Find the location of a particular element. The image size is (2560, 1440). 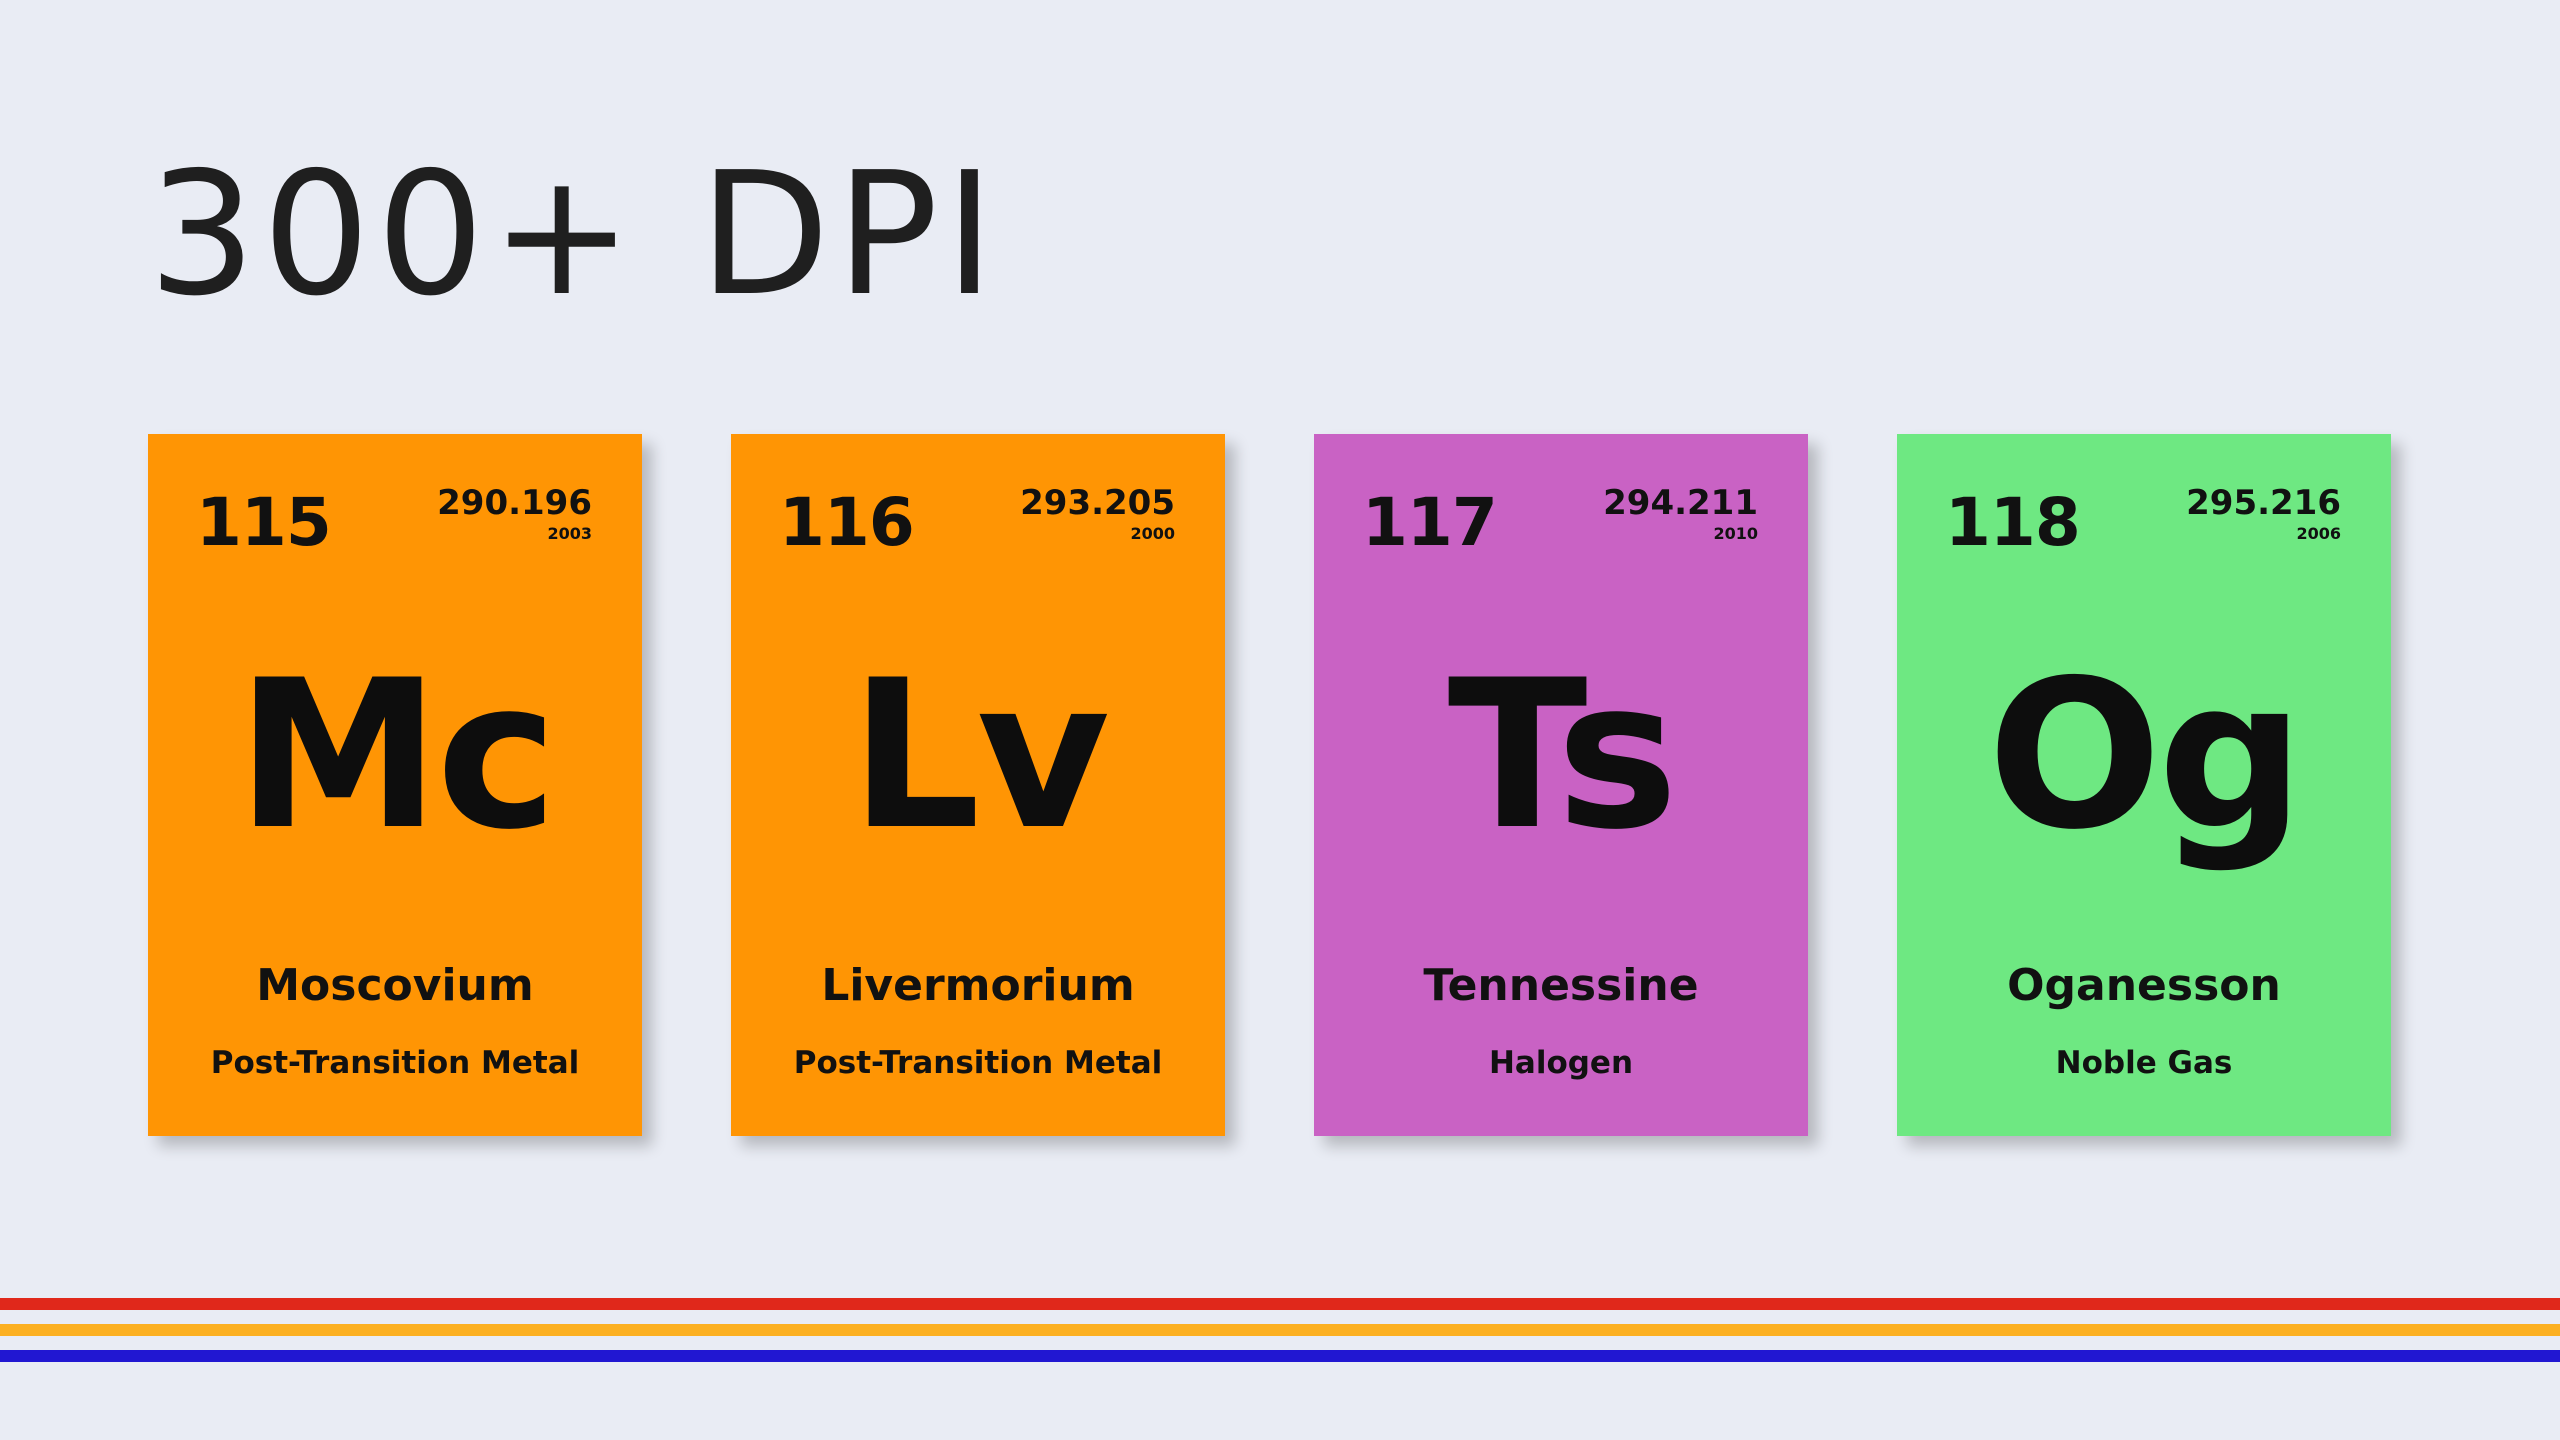

atomic-mass: 294.211 is located at coordinates (1680, 503).